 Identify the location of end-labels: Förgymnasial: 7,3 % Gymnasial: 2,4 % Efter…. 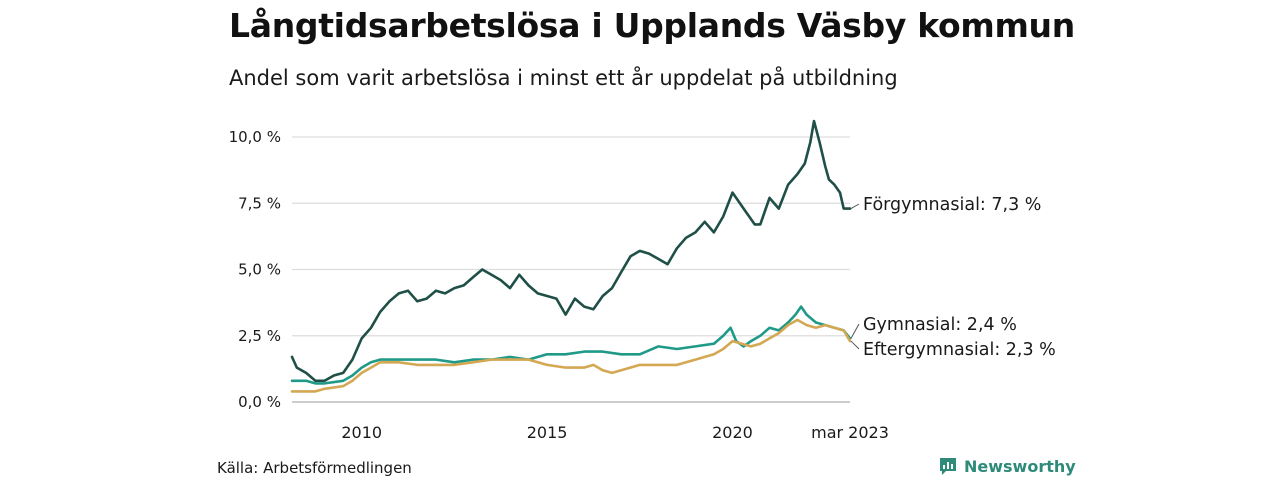
(953, 277).